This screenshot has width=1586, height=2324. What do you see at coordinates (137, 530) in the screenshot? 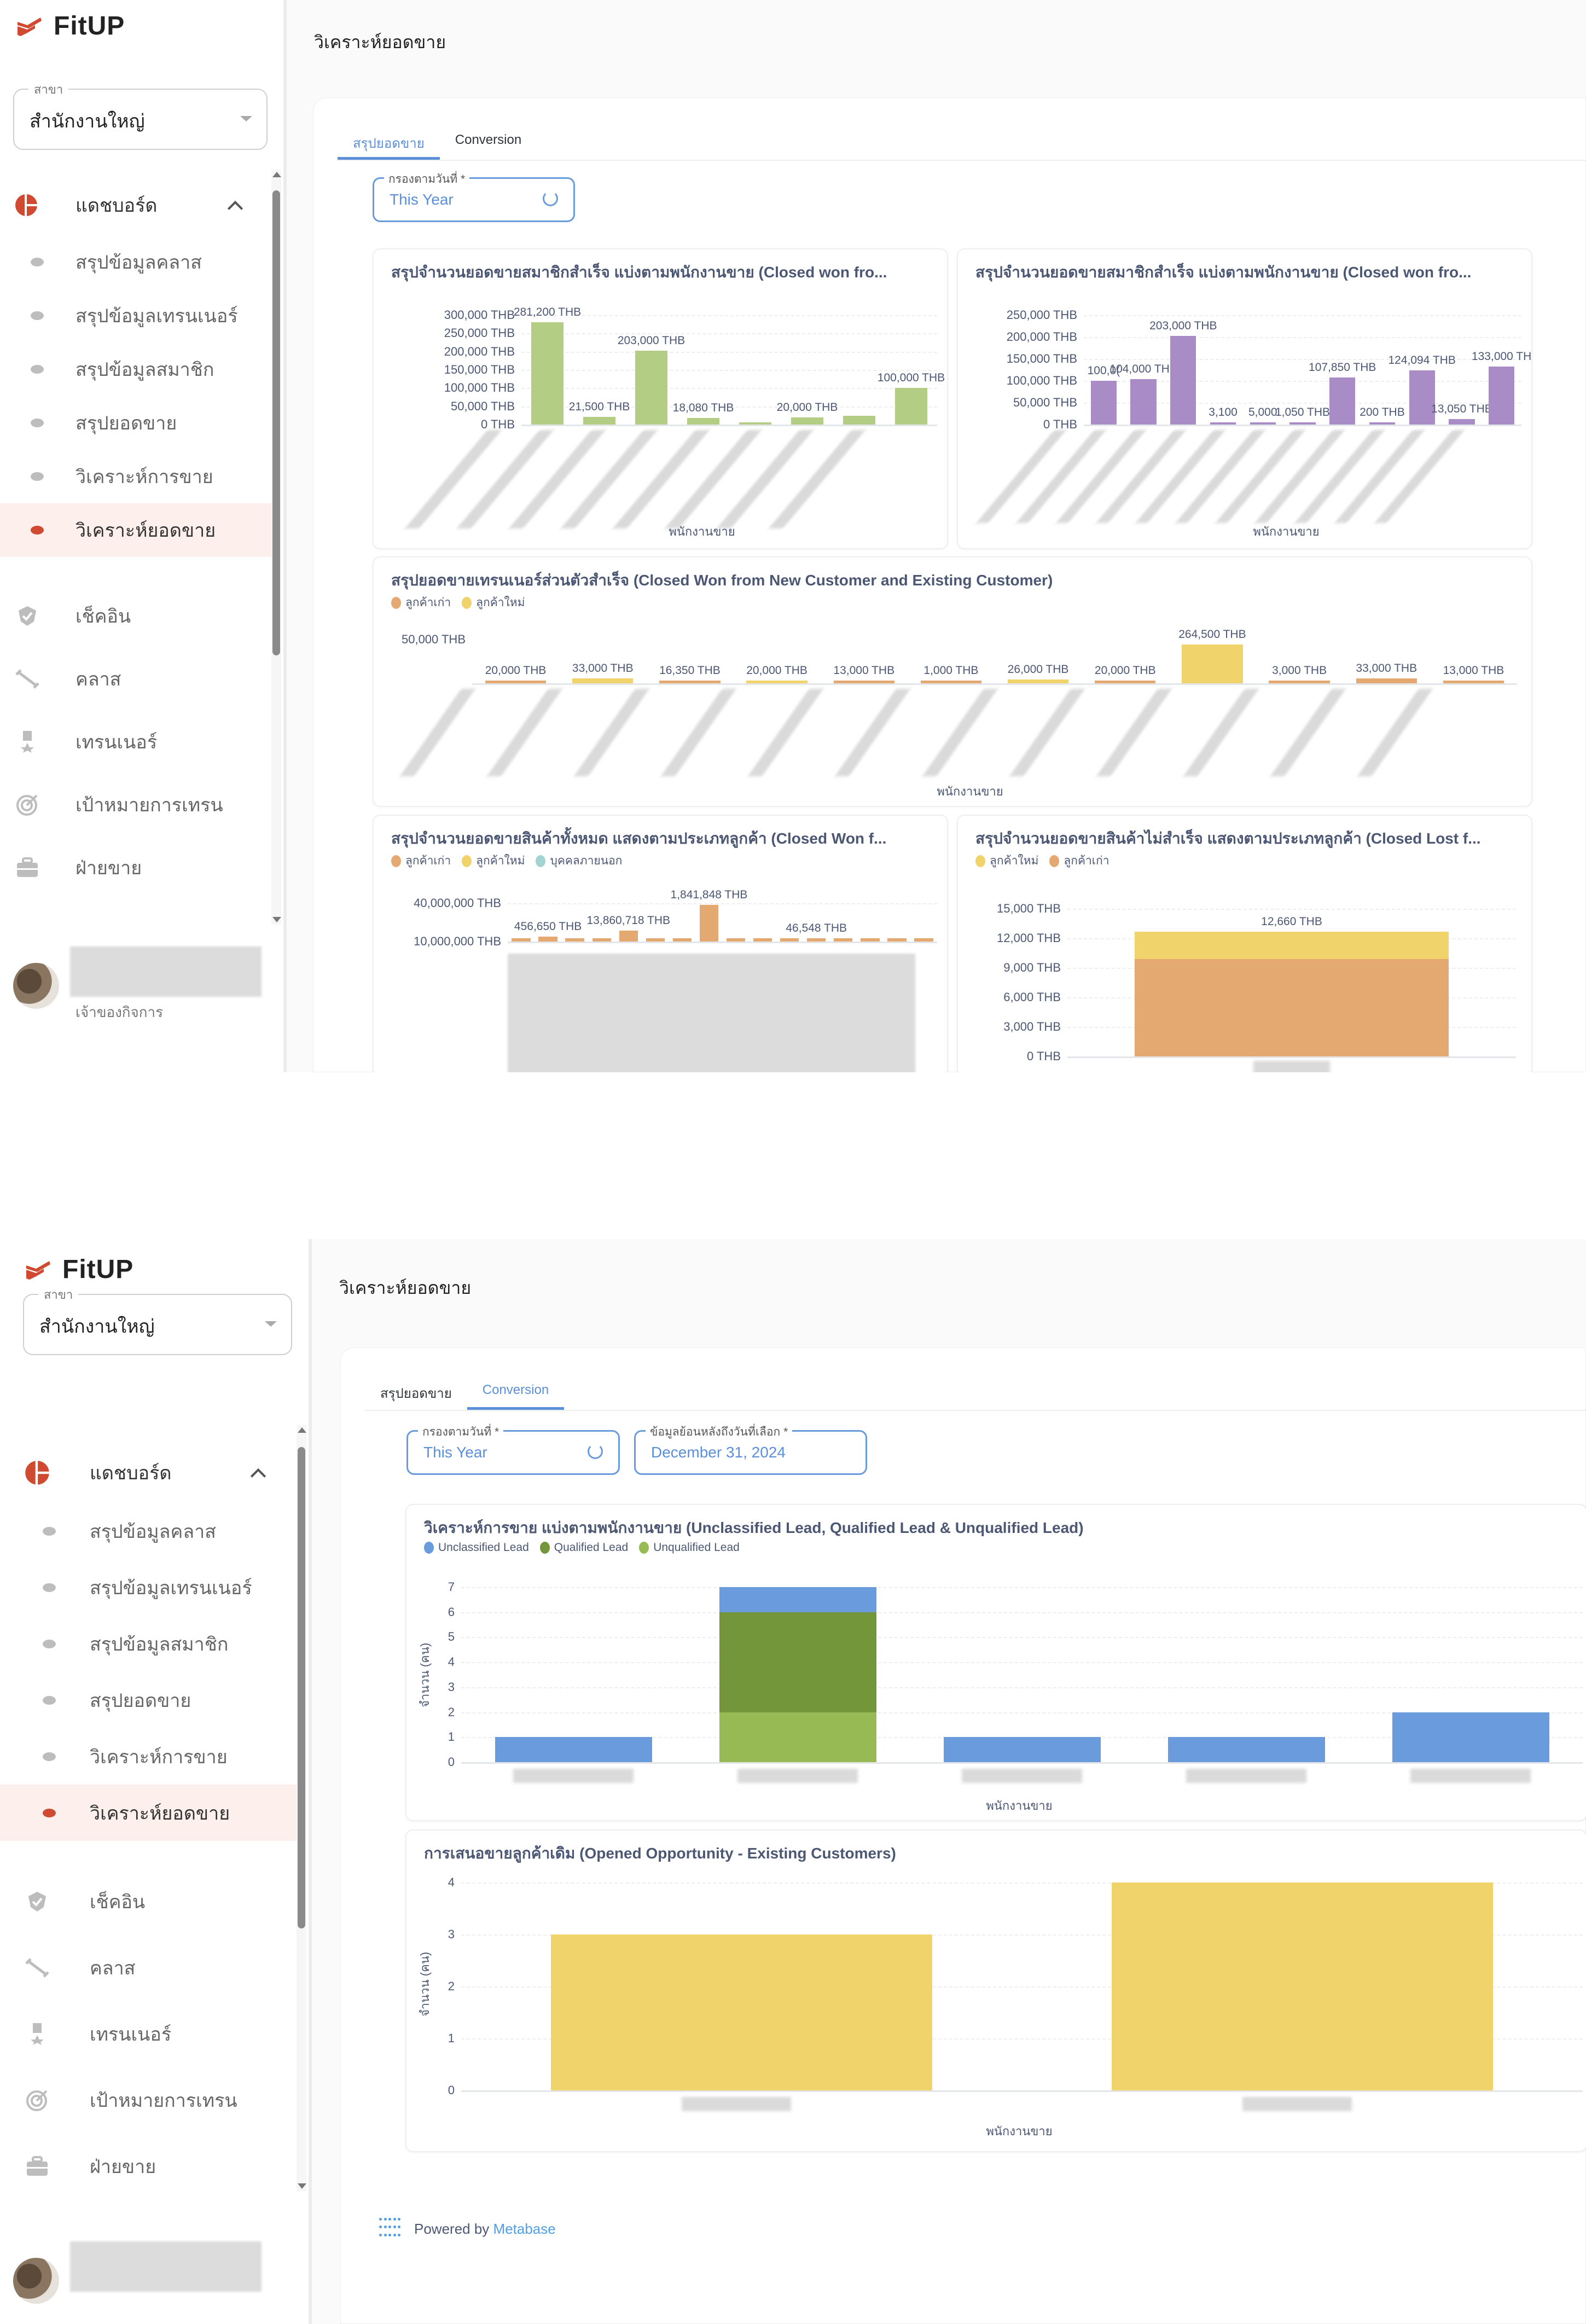
I see `sidebar-item-revenue-analysis: วิเคราะห์ยอดขาย` at bounding box center [137, 530].